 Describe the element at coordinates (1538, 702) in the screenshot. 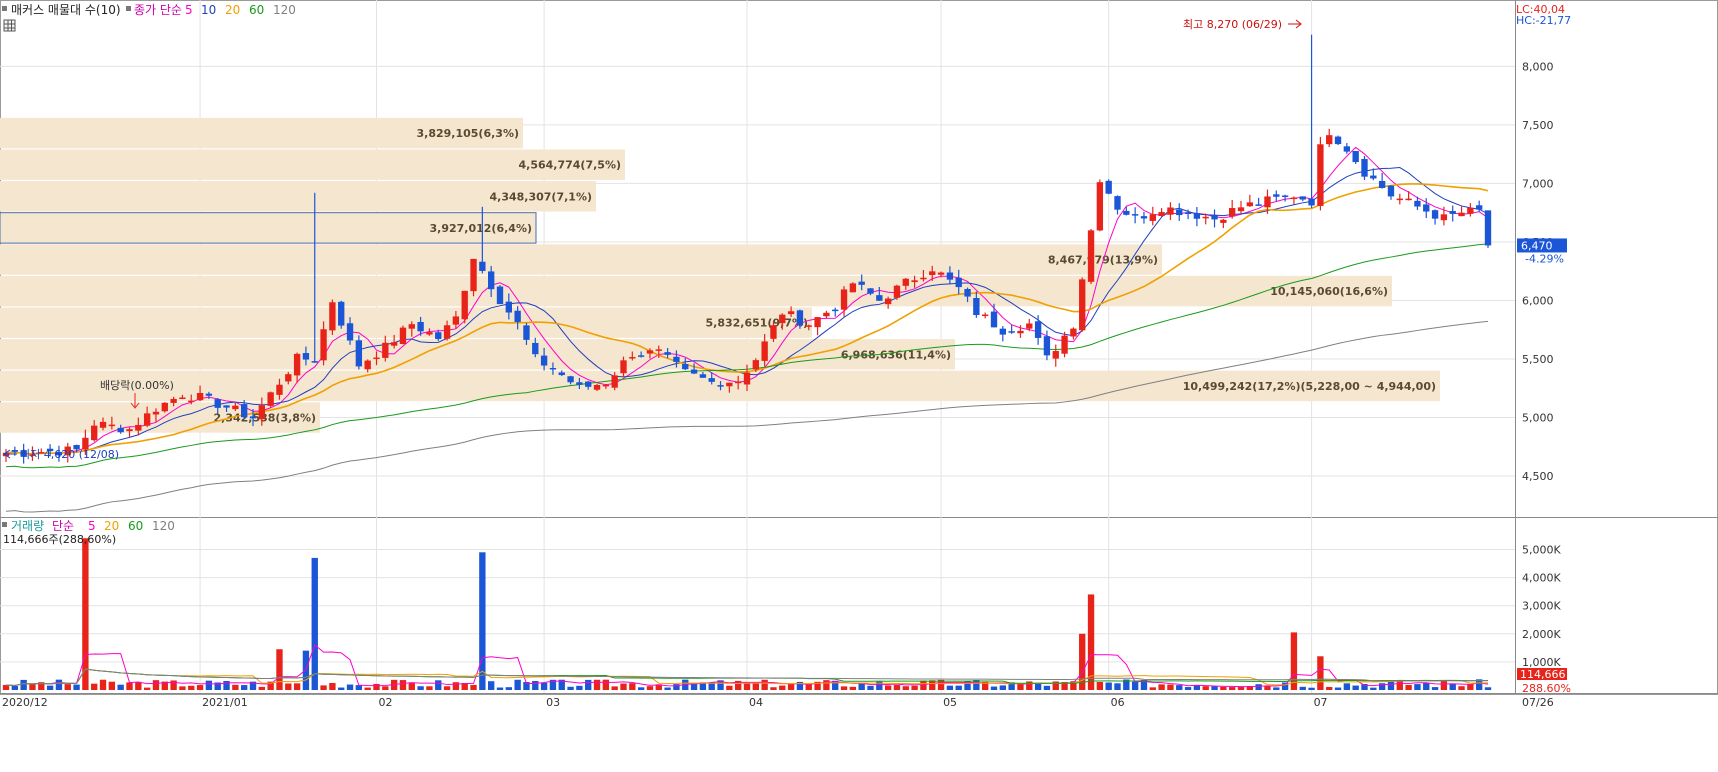

I see `time-axis-label: 07/26` at that location.